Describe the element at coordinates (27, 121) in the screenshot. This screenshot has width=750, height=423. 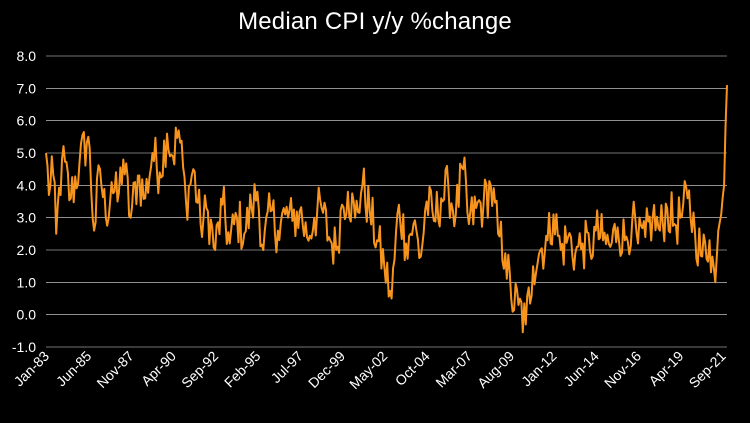
I see `y-tick-label: 6.0` at that location.